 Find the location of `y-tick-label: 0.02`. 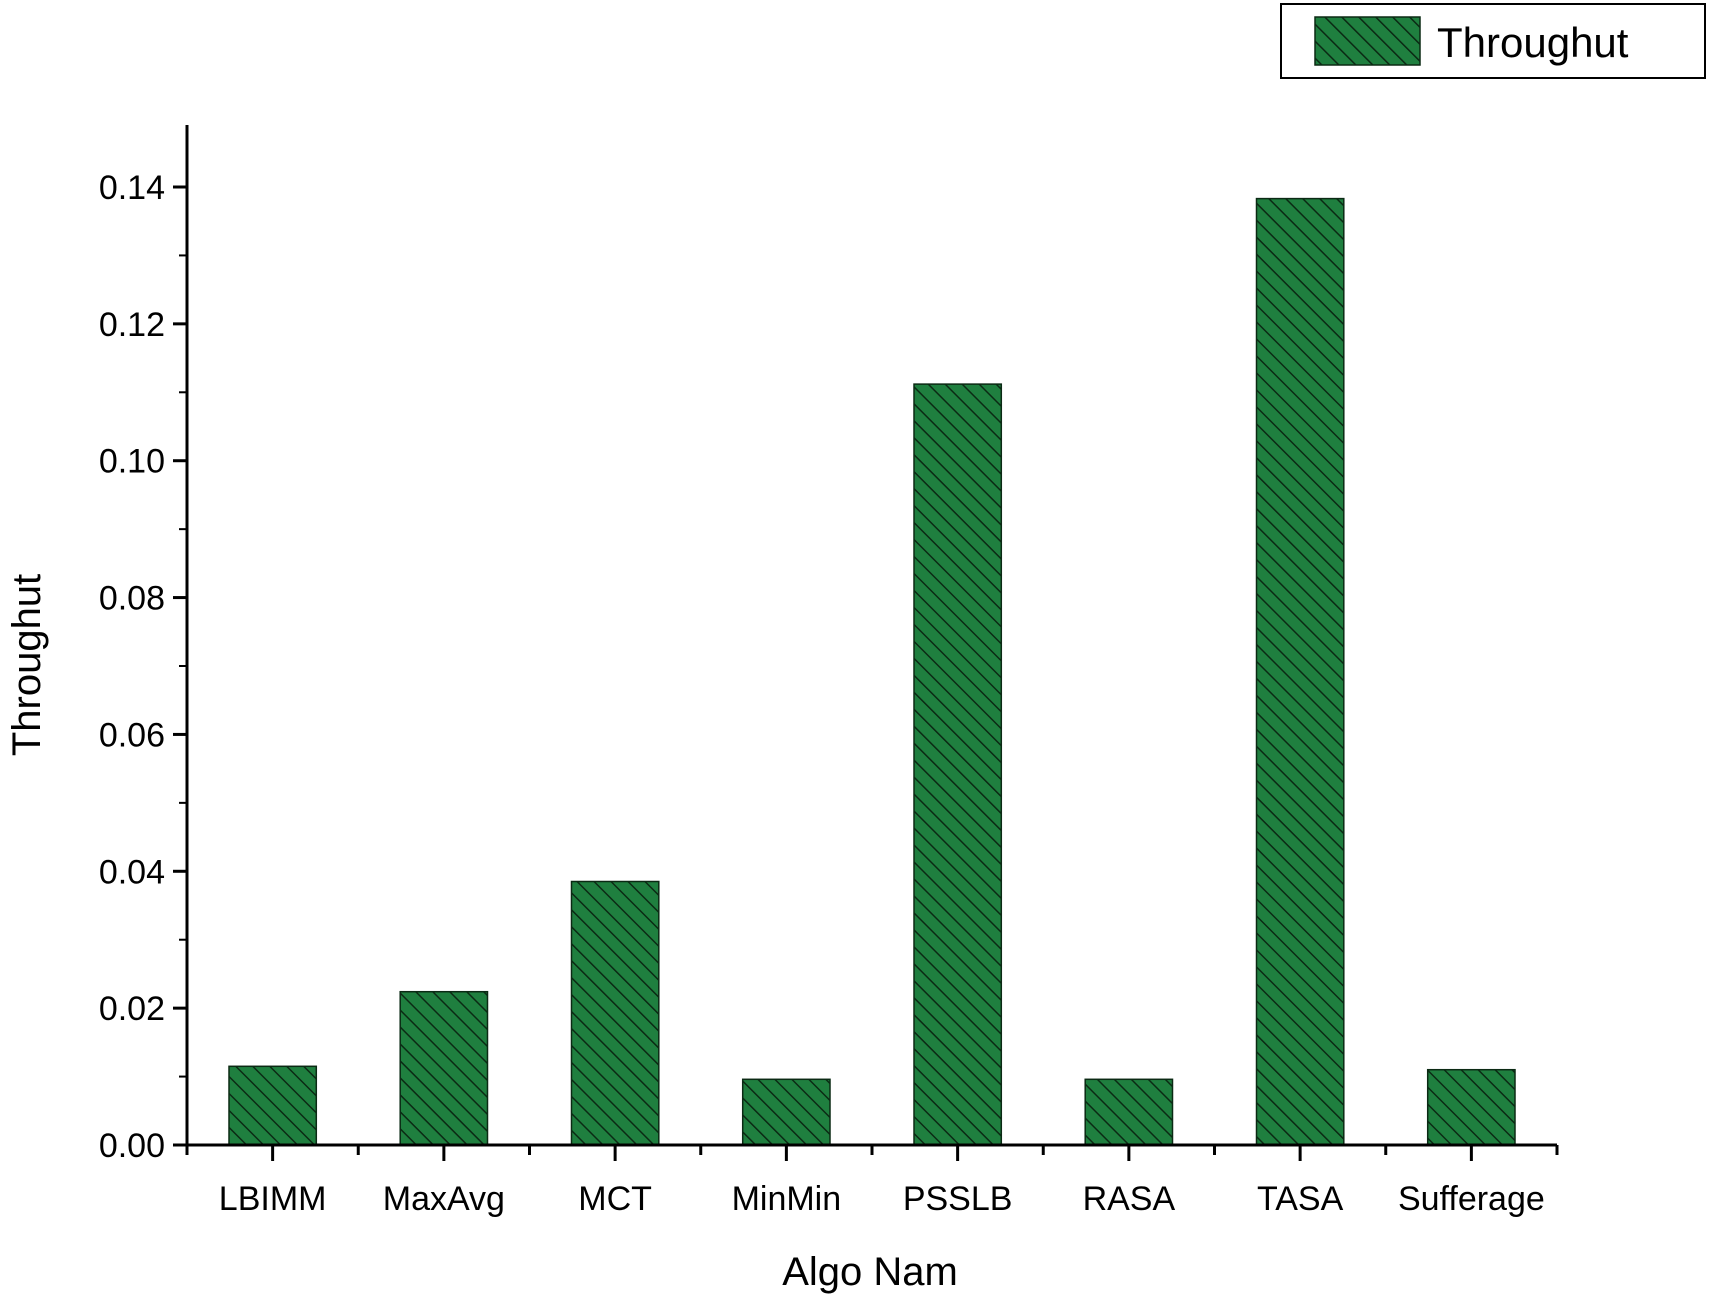

y-tick-label: 0.02 is located at coordinates (132, 1009).